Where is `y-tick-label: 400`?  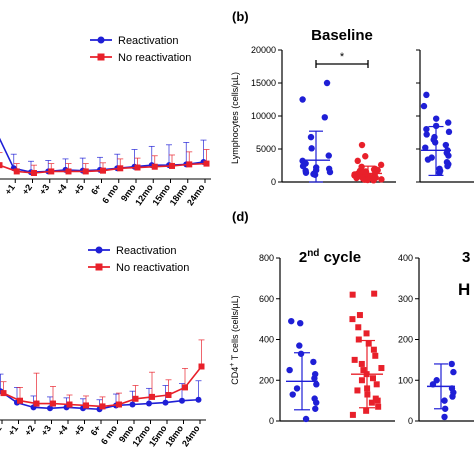
y-tick-label: 400 is located at coordinates (405, 258).